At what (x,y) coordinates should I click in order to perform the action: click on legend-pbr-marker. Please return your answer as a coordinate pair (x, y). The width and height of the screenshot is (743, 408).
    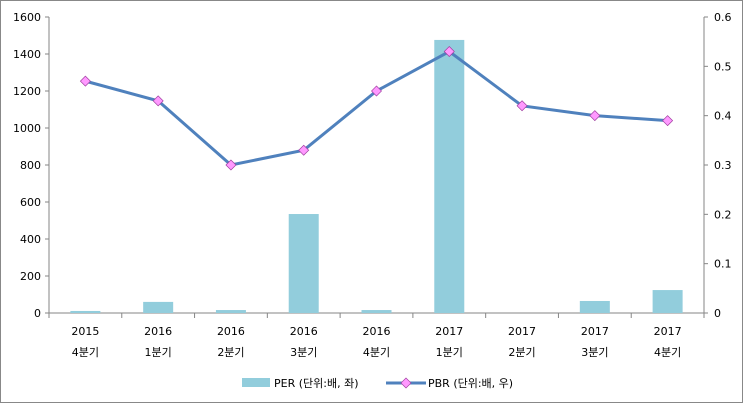
    Looking at the image, I should click on (406, 383).